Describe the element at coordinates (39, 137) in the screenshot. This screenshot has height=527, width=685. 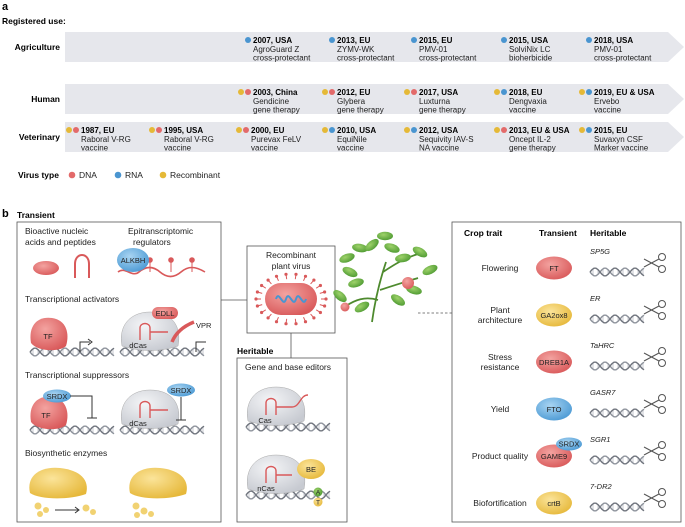
I see `row-label: Veterinary` at that location.